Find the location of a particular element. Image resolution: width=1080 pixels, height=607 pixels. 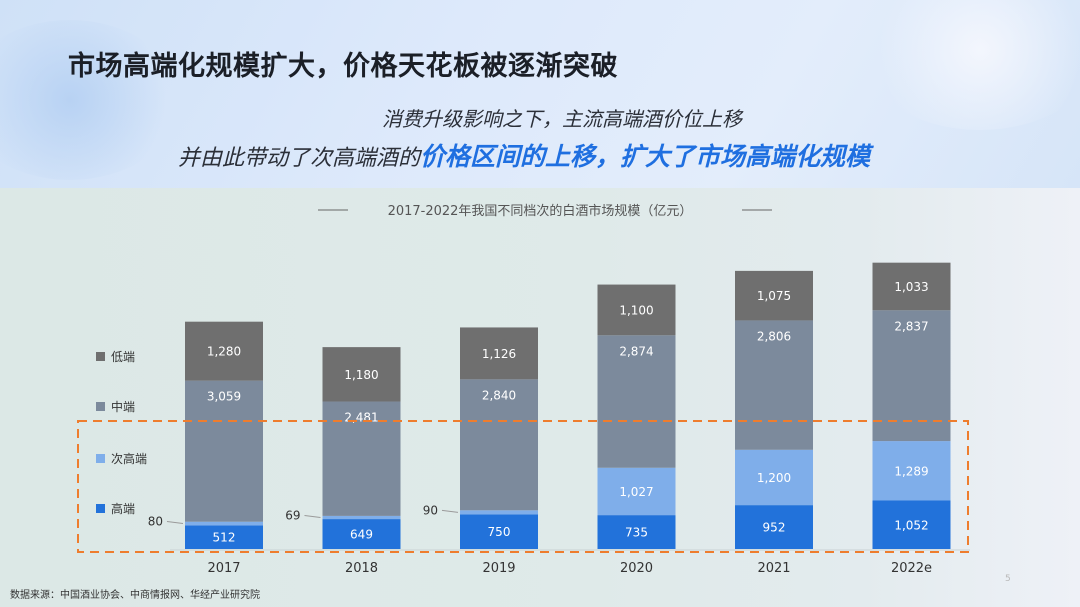

subtitle-line-2-prefix: 并由此带动了次高端酒的 is located at coordinates (299, 158).